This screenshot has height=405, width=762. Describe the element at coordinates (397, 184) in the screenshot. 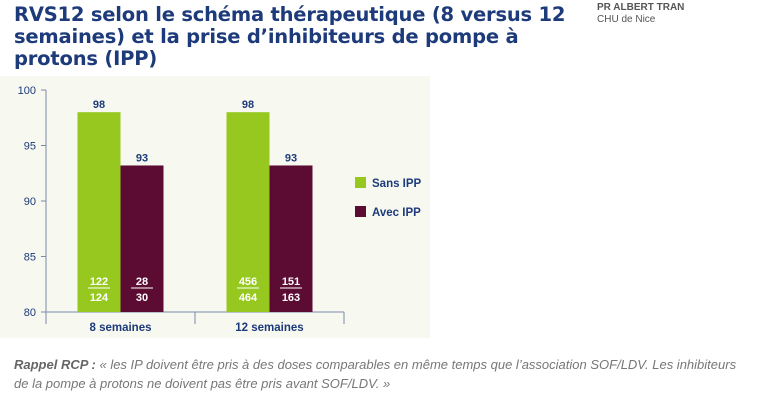

I see `legend-label: Sans IPP` at that location.